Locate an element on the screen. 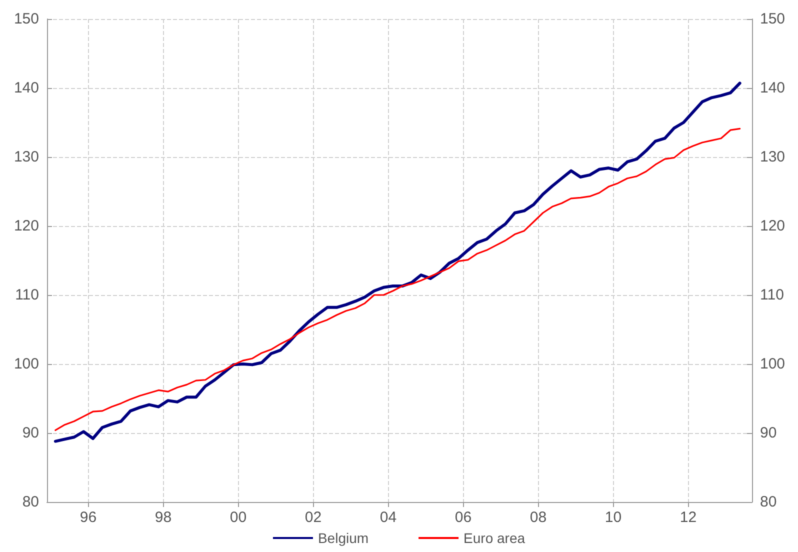 Image resolution: width=798 pixels, height=552 pixels. y-tick-label: 90 is located at coordinates (30, 433).